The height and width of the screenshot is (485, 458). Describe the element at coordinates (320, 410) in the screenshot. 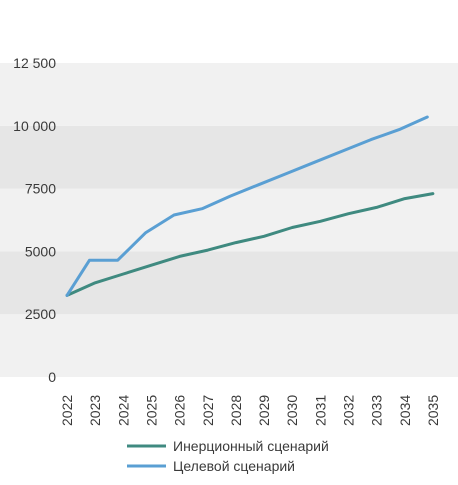

I see `x-tick-label: 2031` at that location.